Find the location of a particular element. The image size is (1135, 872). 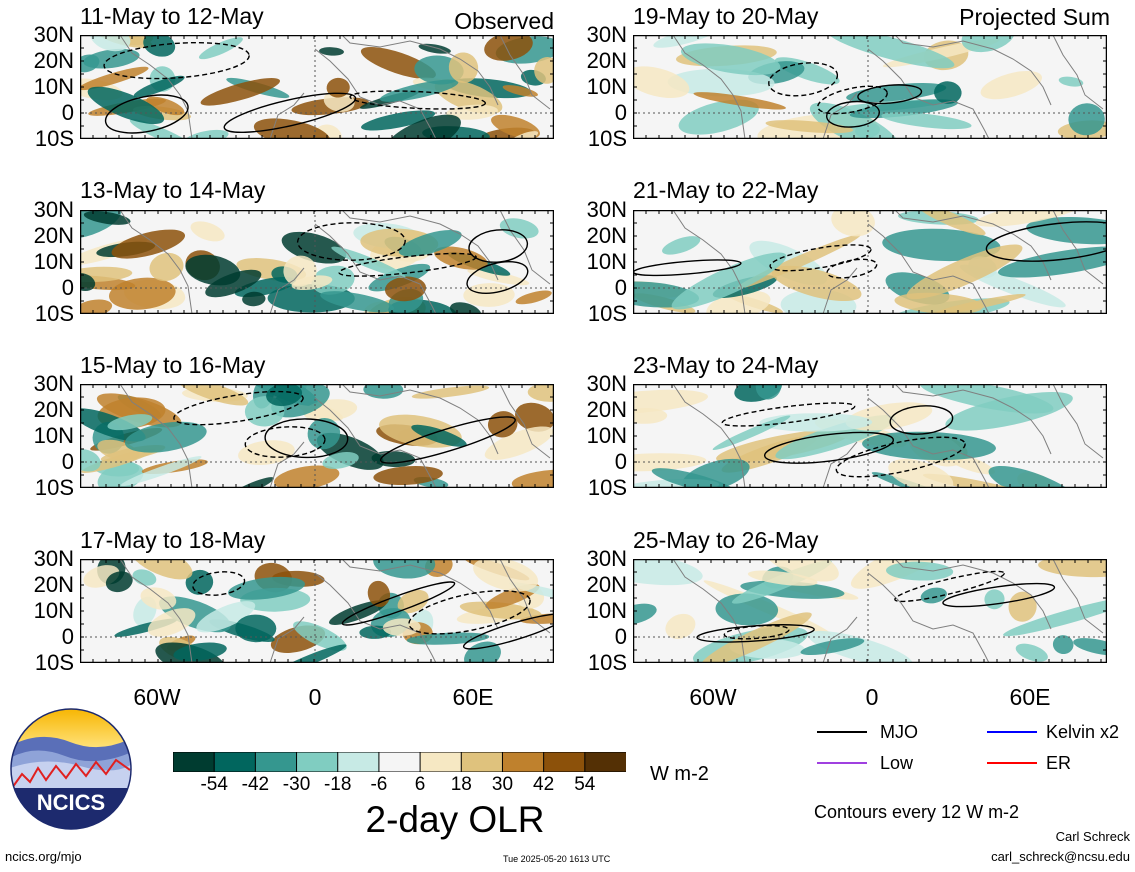

legend-label-er: ER is located at coordinates (1059, 763).